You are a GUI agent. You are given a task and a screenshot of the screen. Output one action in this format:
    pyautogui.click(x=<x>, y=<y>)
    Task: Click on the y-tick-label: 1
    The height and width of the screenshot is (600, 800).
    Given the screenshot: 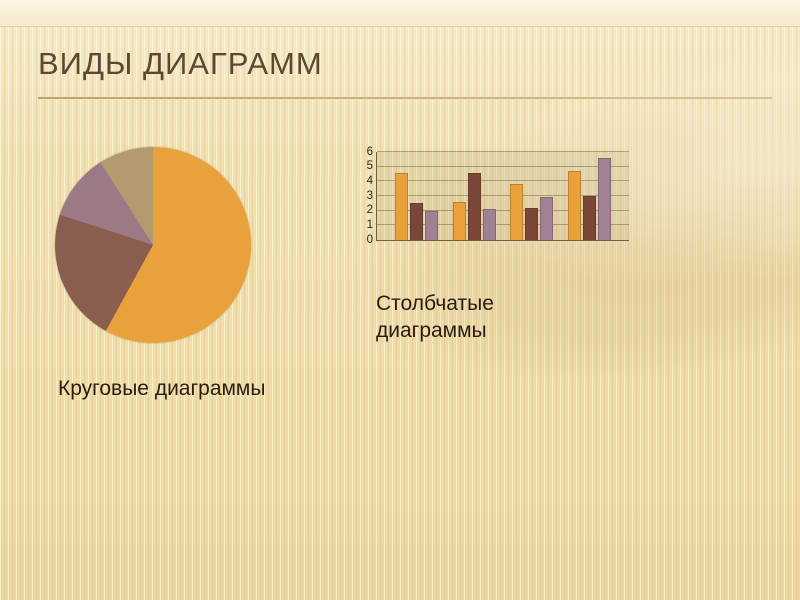 What is the action you would take?
    pyautogui.click(x=369, y=224)
    